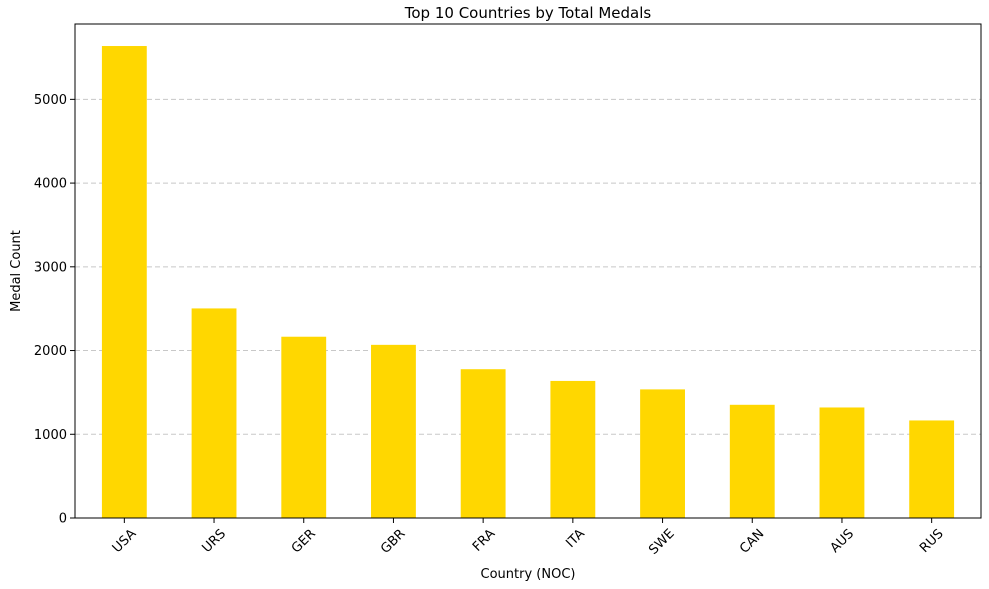  What do you see at coordinates (124, 282) in the screenshot?
I see `bar-usa` at bounding box center [124, 282].